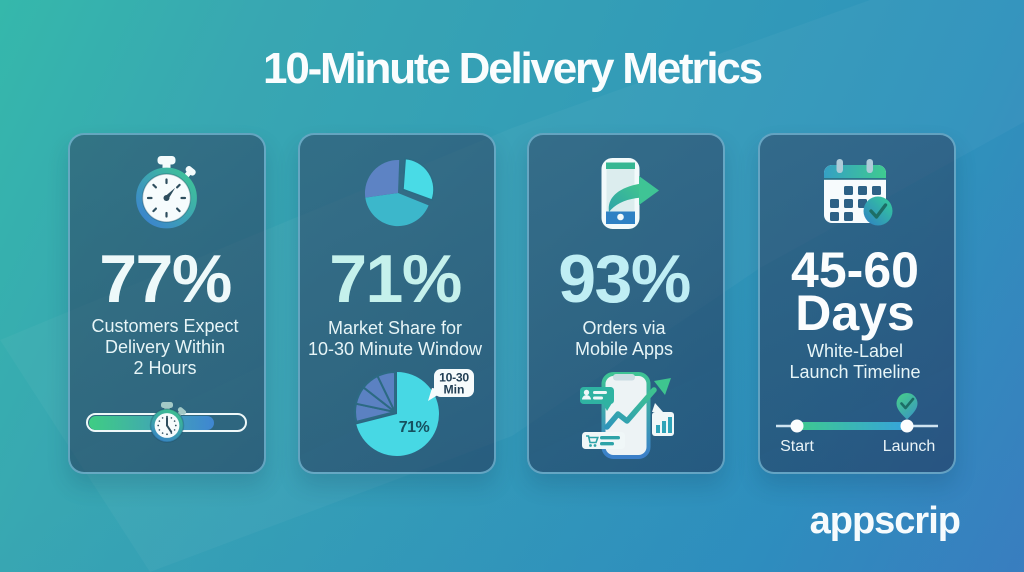 This screenshot has height=572, width=1024. Describe the element at coordinates (454, 390) in the screenshot. I see `svg-text: Min` at that location.